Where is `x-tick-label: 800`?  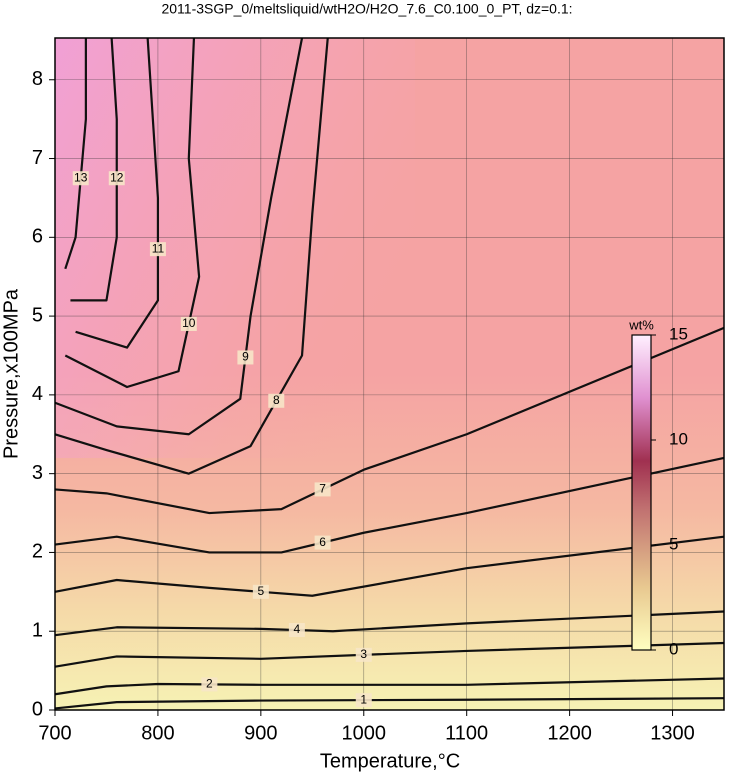
x-tick-label: 800 is located at coordinates (157, 733).